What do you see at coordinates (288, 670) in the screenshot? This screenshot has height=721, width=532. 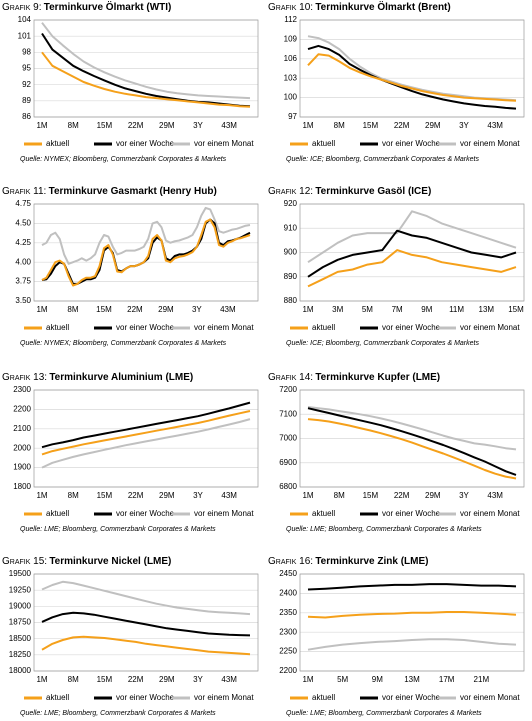 I see `y-tick-label: 2200` at bounding box center [288, 670].